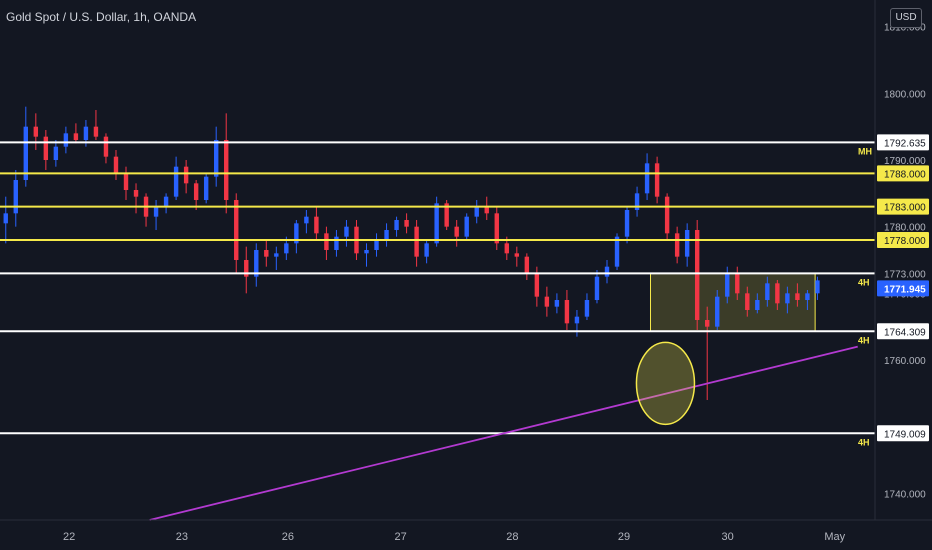  What do you see at coordinates (665, 383) in the screenshot?
I see `highlight-circle` at bounding box center [665, 383].